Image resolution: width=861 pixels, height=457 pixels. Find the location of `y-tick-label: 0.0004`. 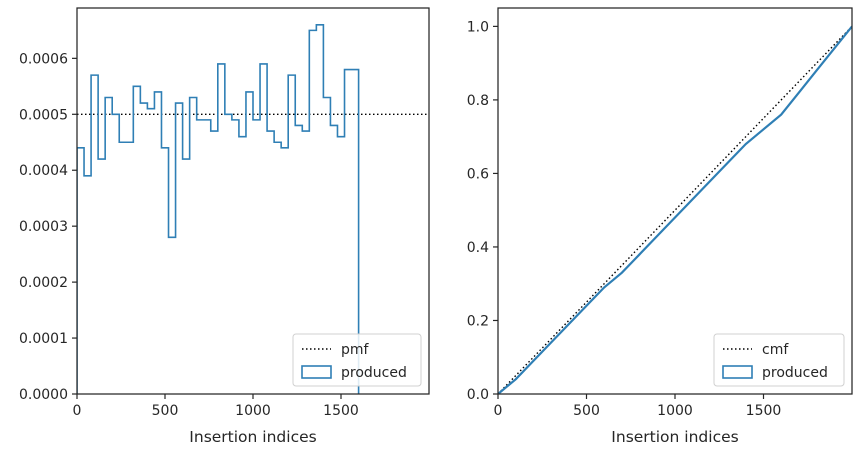

y-tick-label: 0.0004 is located at coordinates (43, 171).